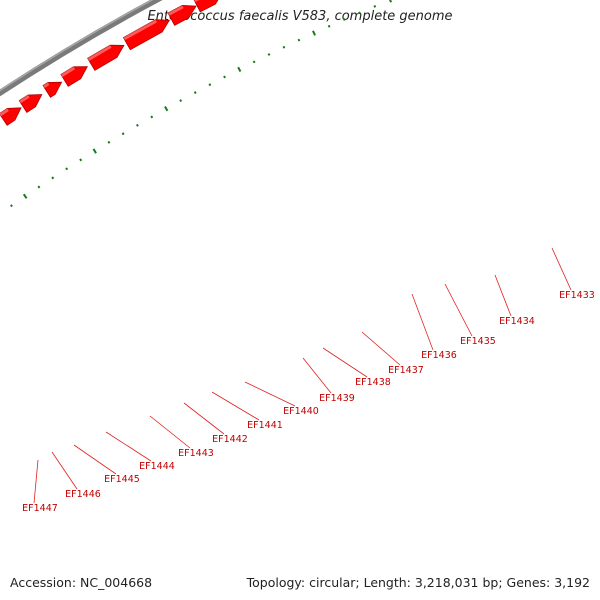 This screenshot has width=600, height=600. What do you see at coordinates (81, 582) in the screenshot?
I see `accession-text: Accession: NC_004668` at bounding box center [81, 582].